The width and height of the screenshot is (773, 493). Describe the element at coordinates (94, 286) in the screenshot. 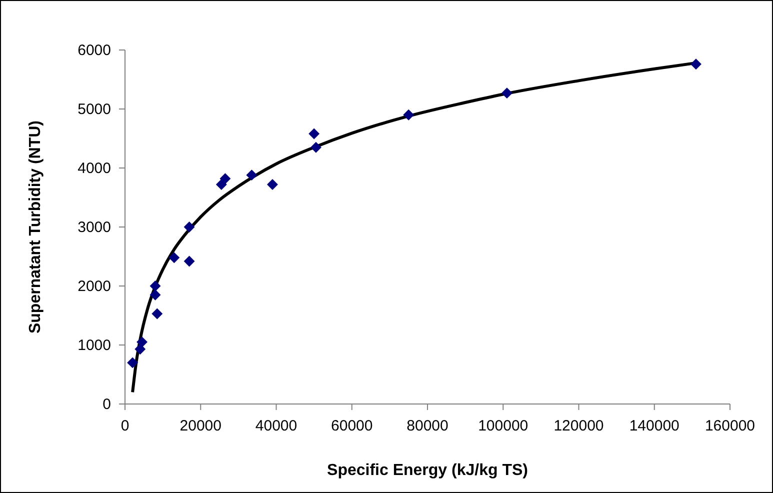

I see `y-tick-label: 2000` at that location.